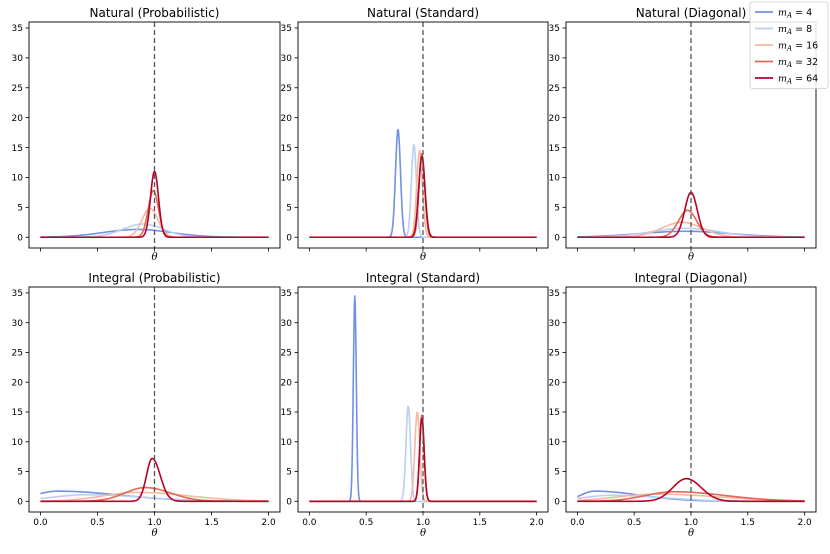  Describe the element at coordinates (423, 13) in the screenshot. I see `panel-title: Natural (Standard)` at that location.